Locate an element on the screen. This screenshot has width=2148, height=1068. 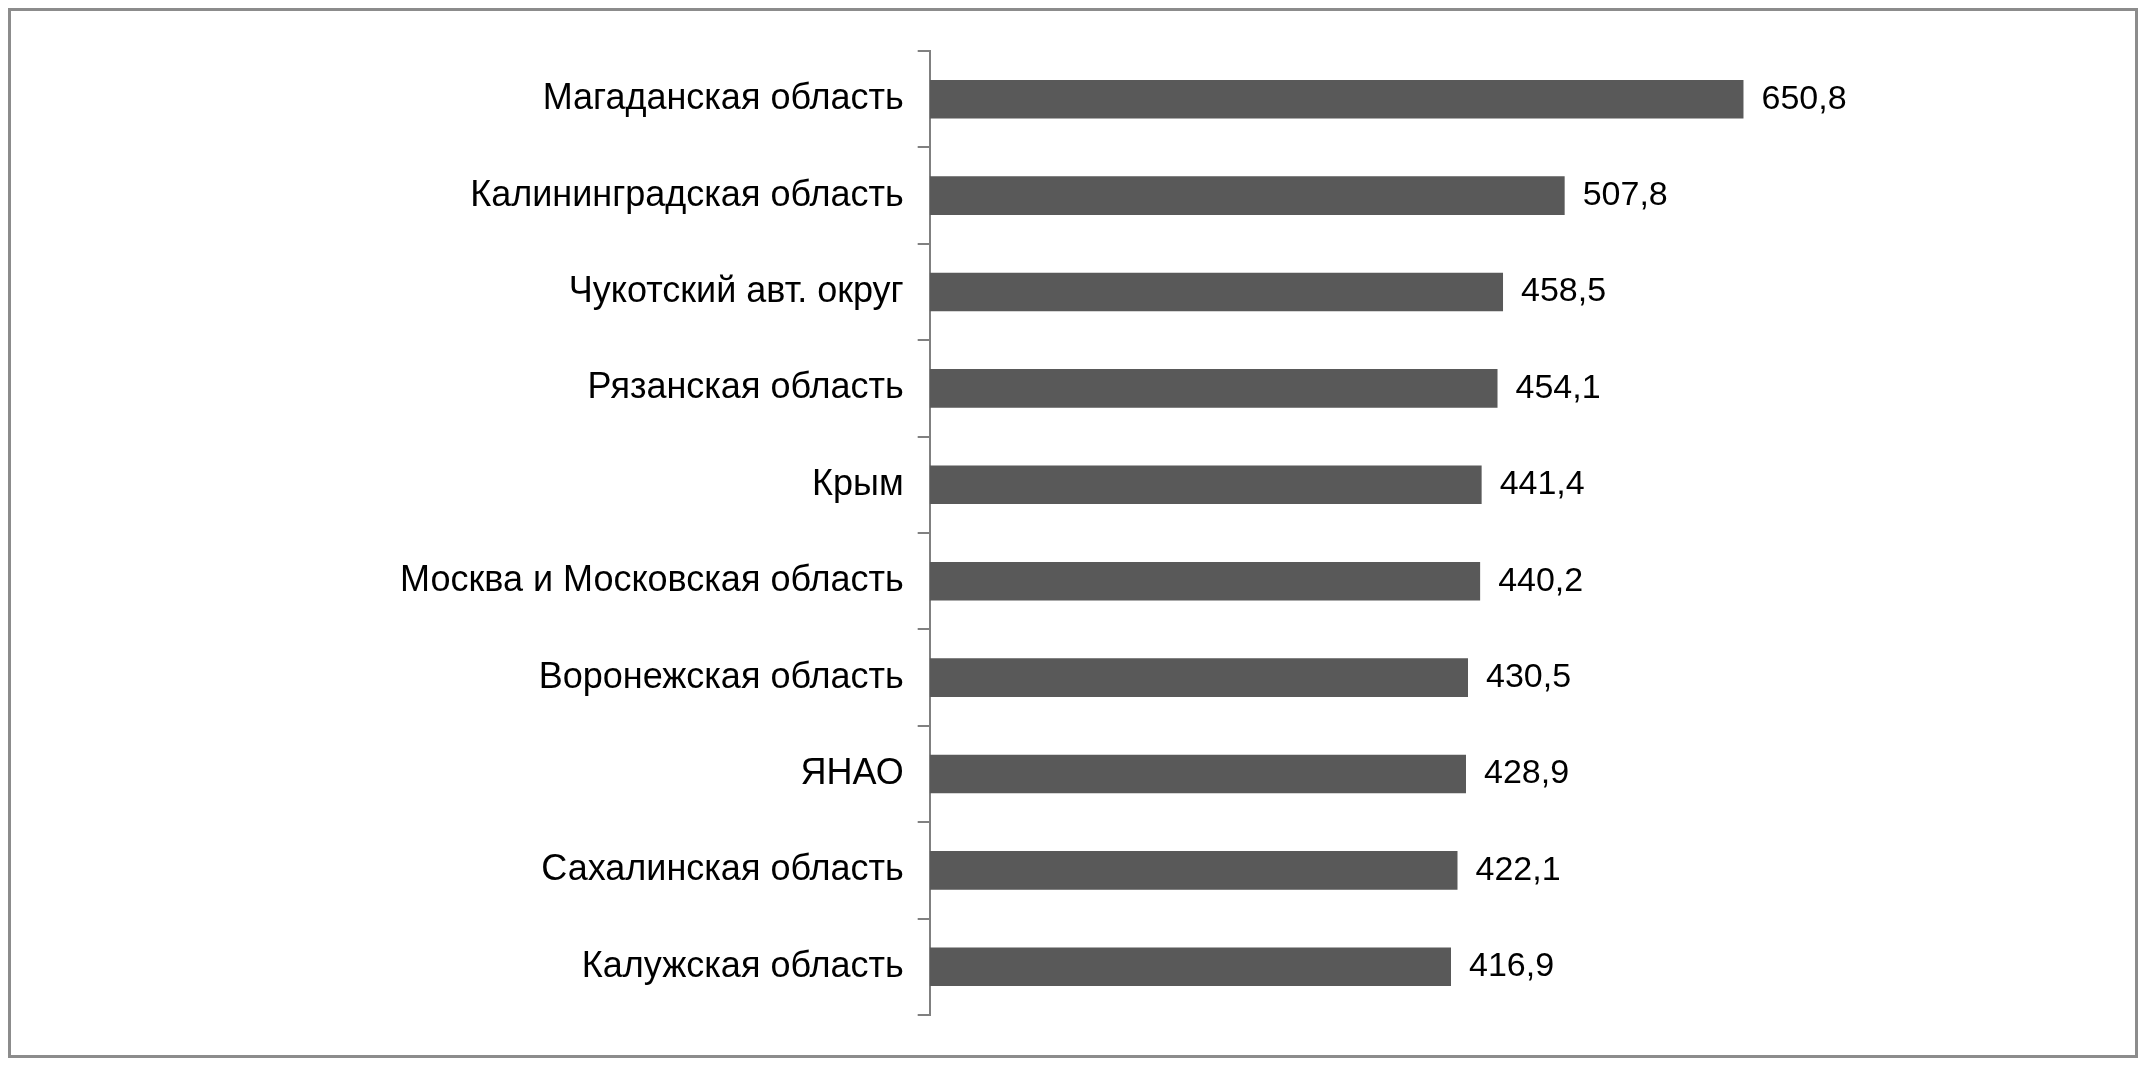
data-label: 507,8 is located at coordinates (1625, 192).